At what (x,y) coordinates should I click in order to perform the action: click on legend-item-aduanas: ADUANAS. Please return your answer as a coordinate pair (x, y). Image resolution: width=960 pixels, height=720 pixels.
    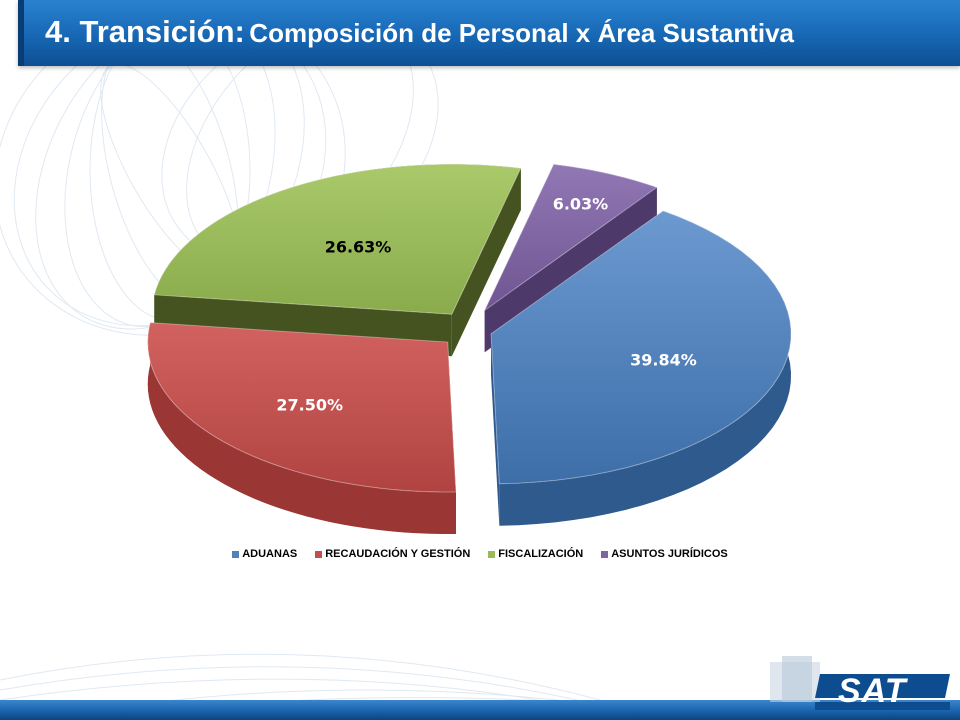
    Looking at the image, I should click on (264, 554).